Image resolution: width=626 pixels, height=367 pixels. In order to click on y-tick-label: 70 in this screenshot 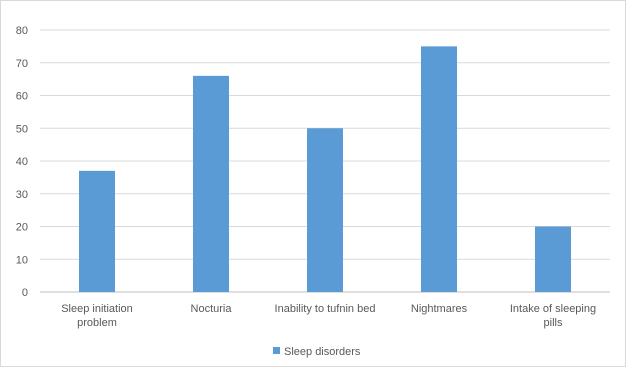, I will do `click(22, 64)`.